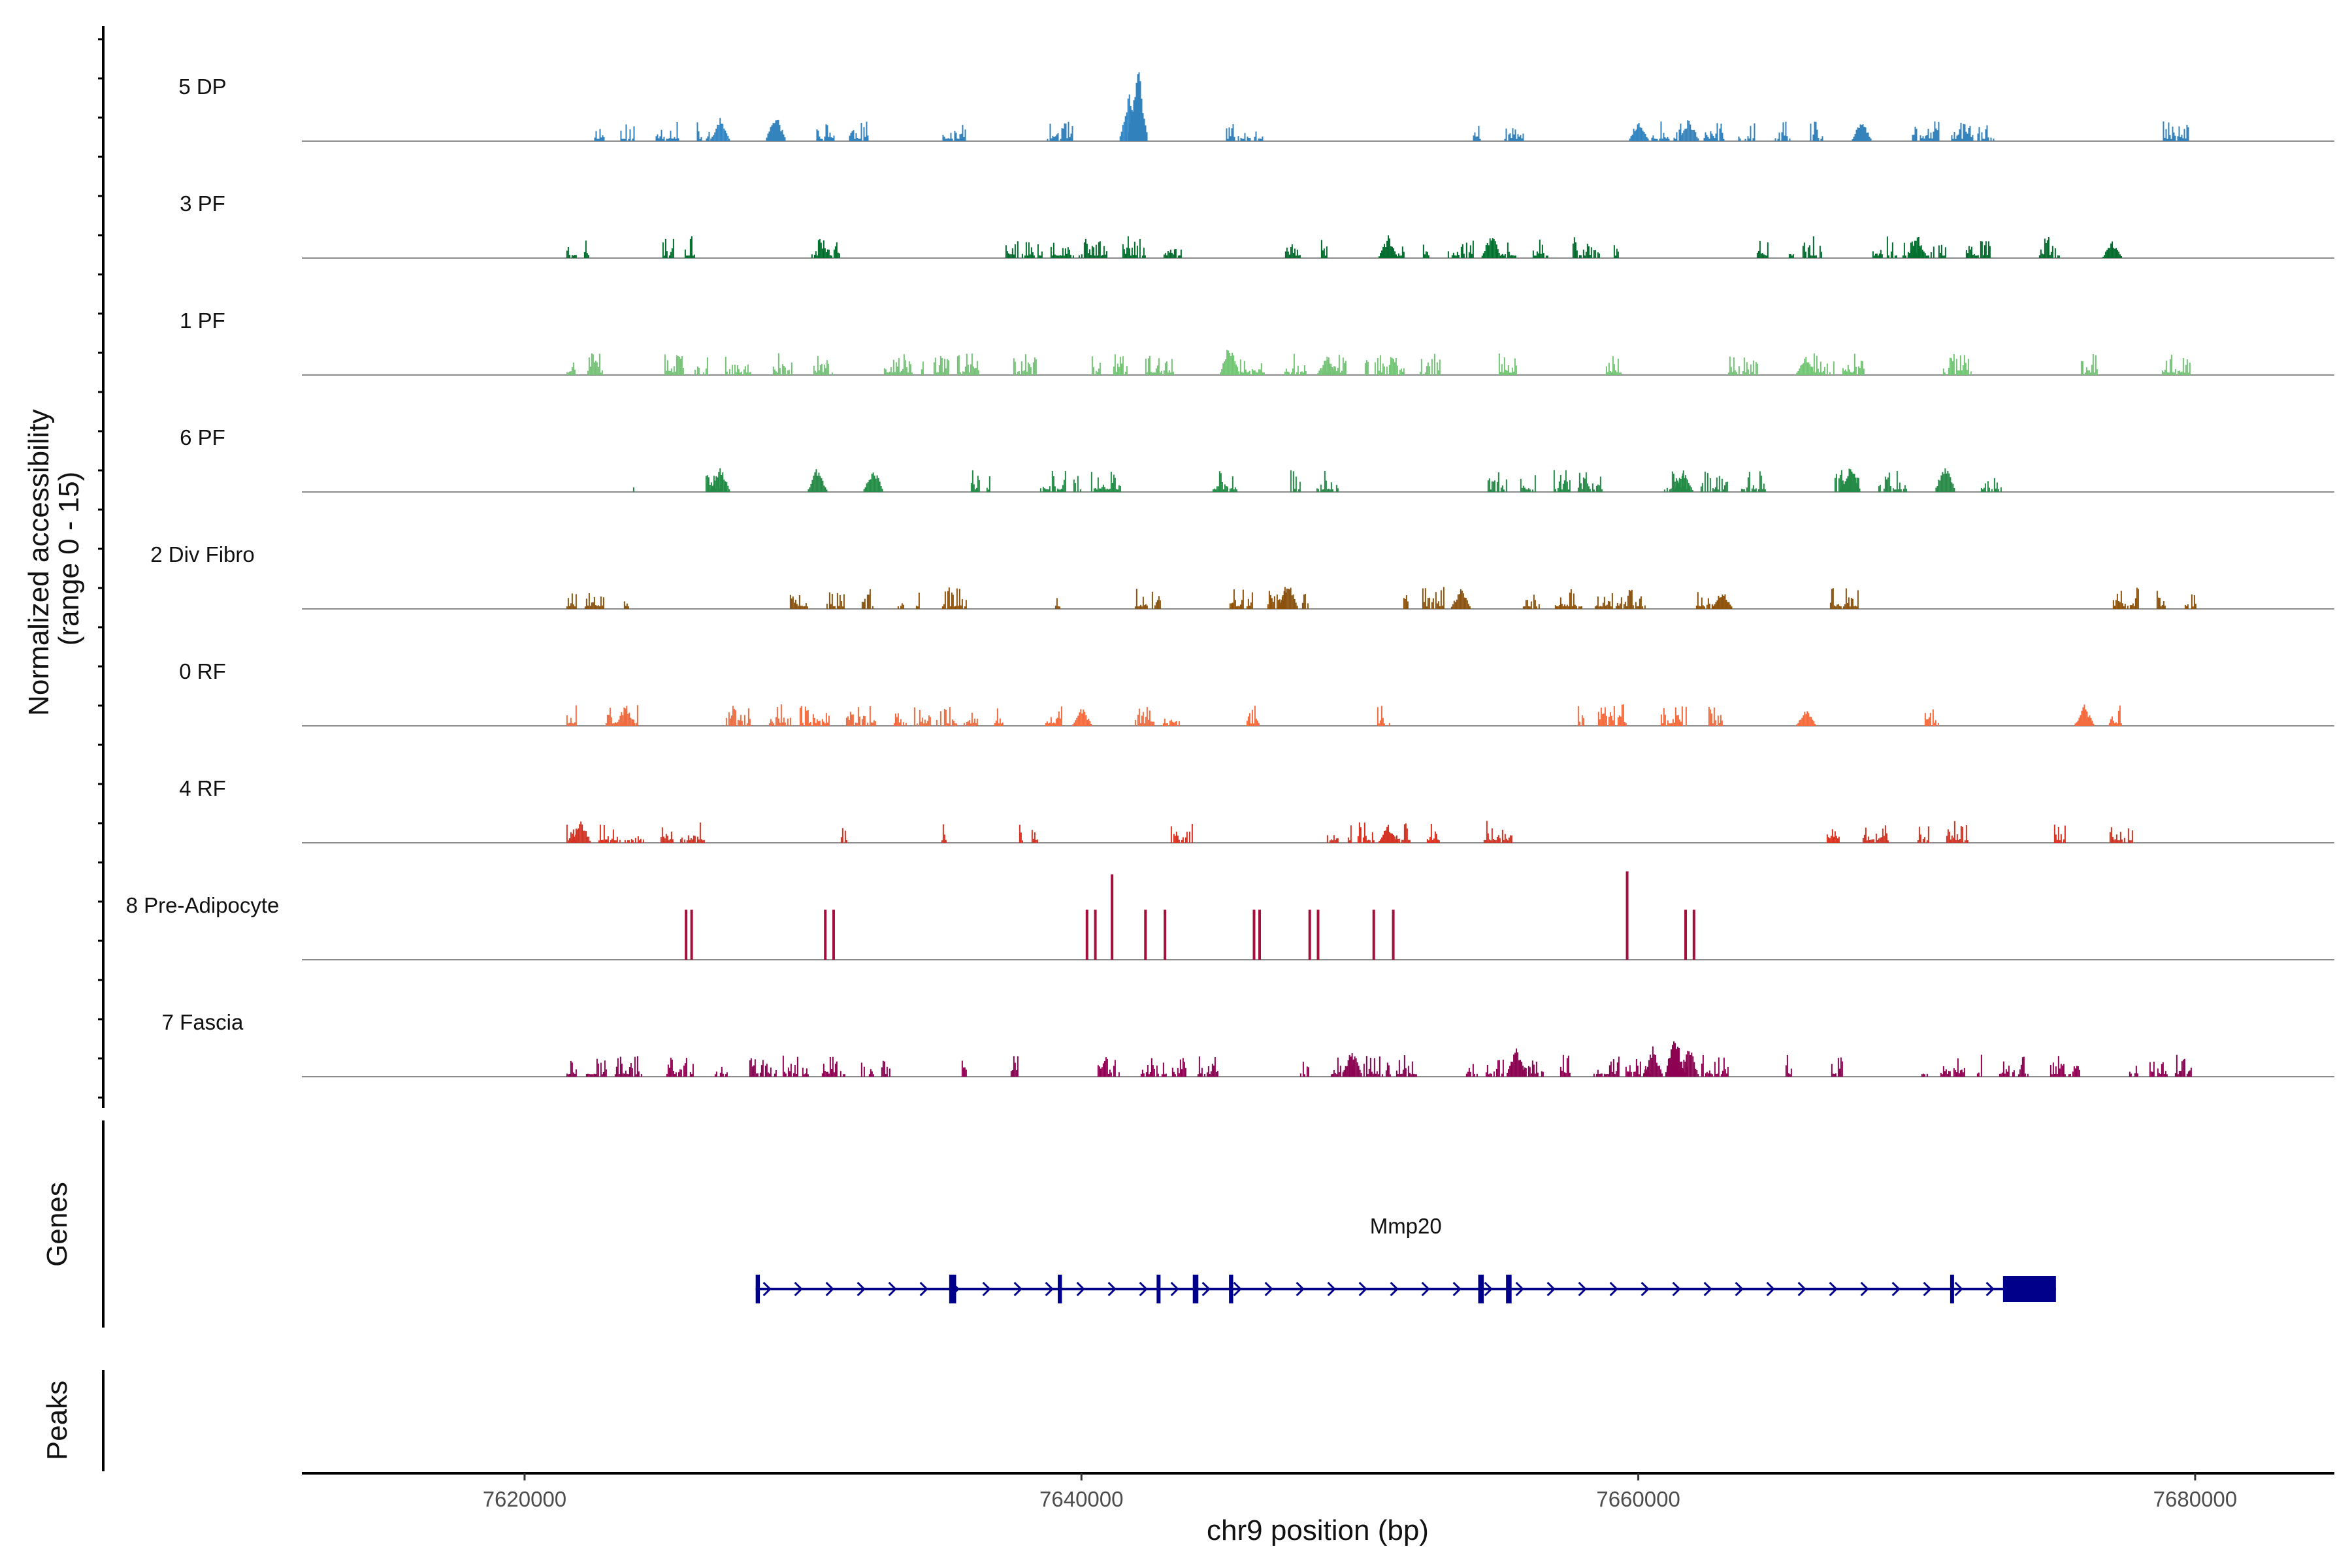 The image size is (2352, 1568). Describe the element at coordinates (1896, 1289) in the screenshot. I see `strand-arrow` at that location.